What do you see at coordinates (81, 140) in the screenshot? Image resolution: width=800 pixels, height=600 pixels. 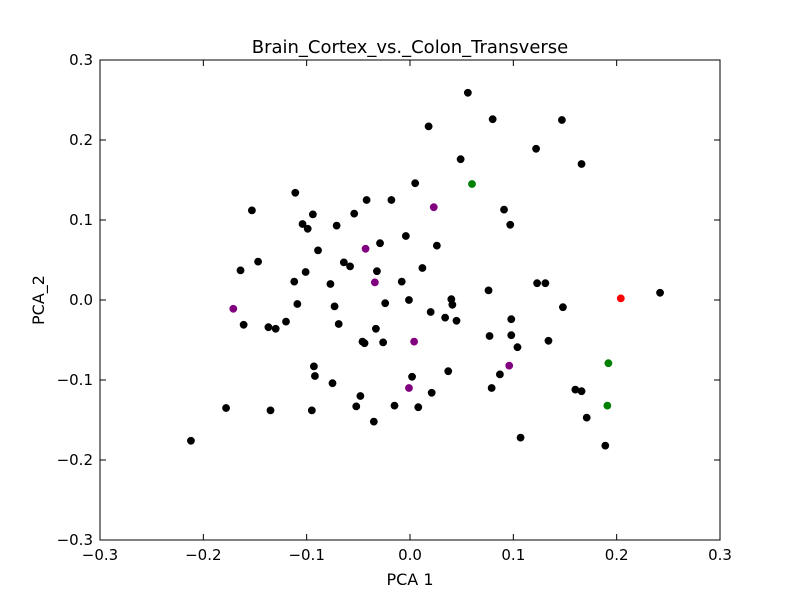 I see `y-tick-label: 0.2` at bounding box center [81, 140].